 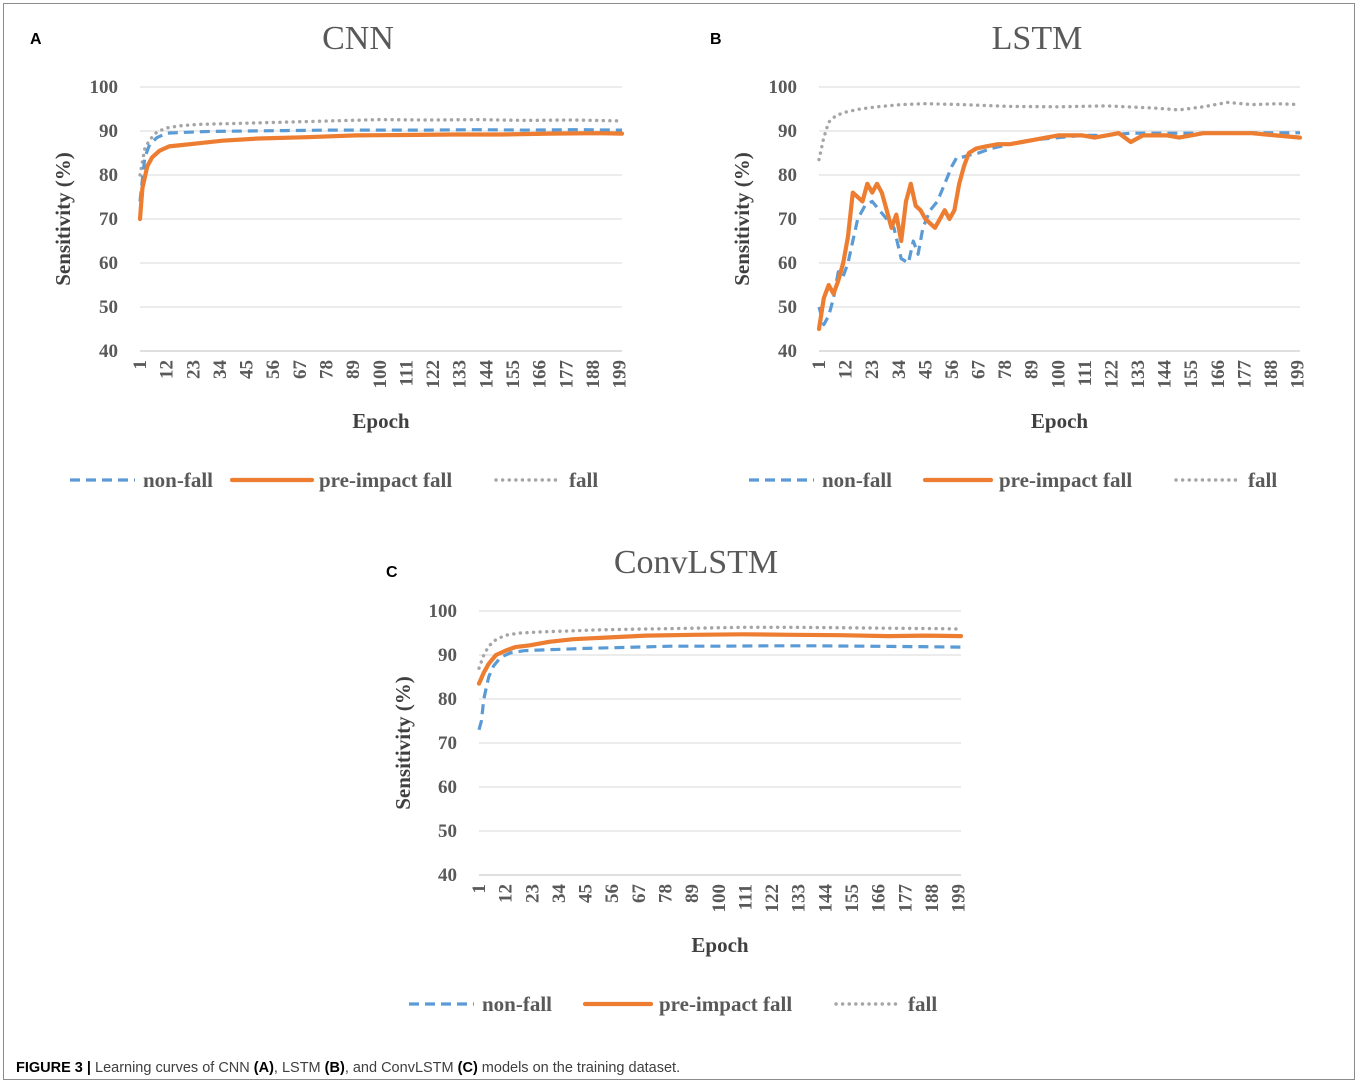 What do you see at coordinates (36, 39) in the screenshot?
I see `panel-letter: A` at bounding box center [36, 39].